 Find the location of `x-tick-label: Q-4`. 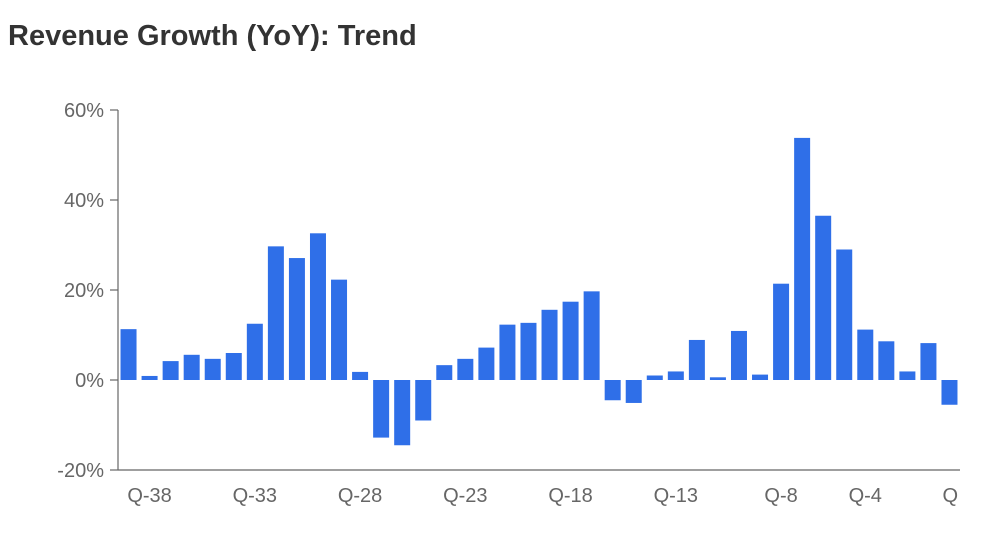

x-tick-label: Q-4 is located at coordinates (865, 496).